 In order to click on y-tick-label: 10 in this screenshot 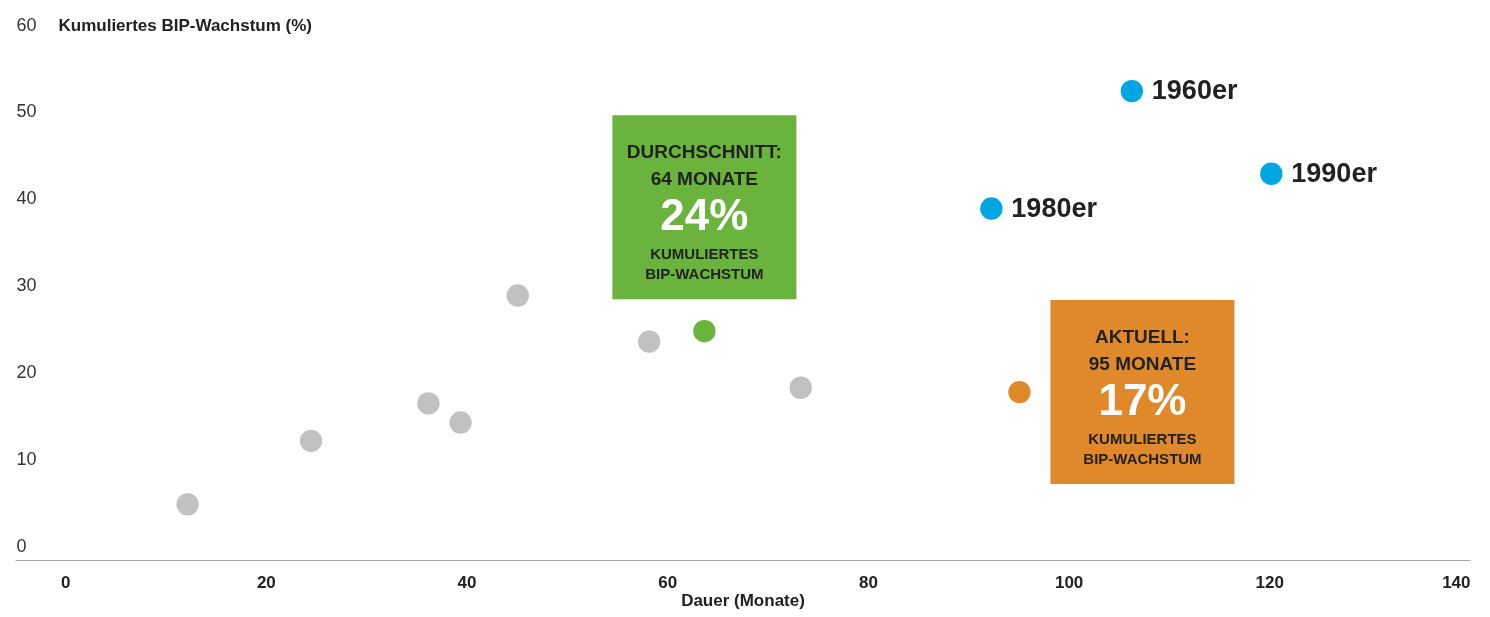, I will do `click(26, 459)`.